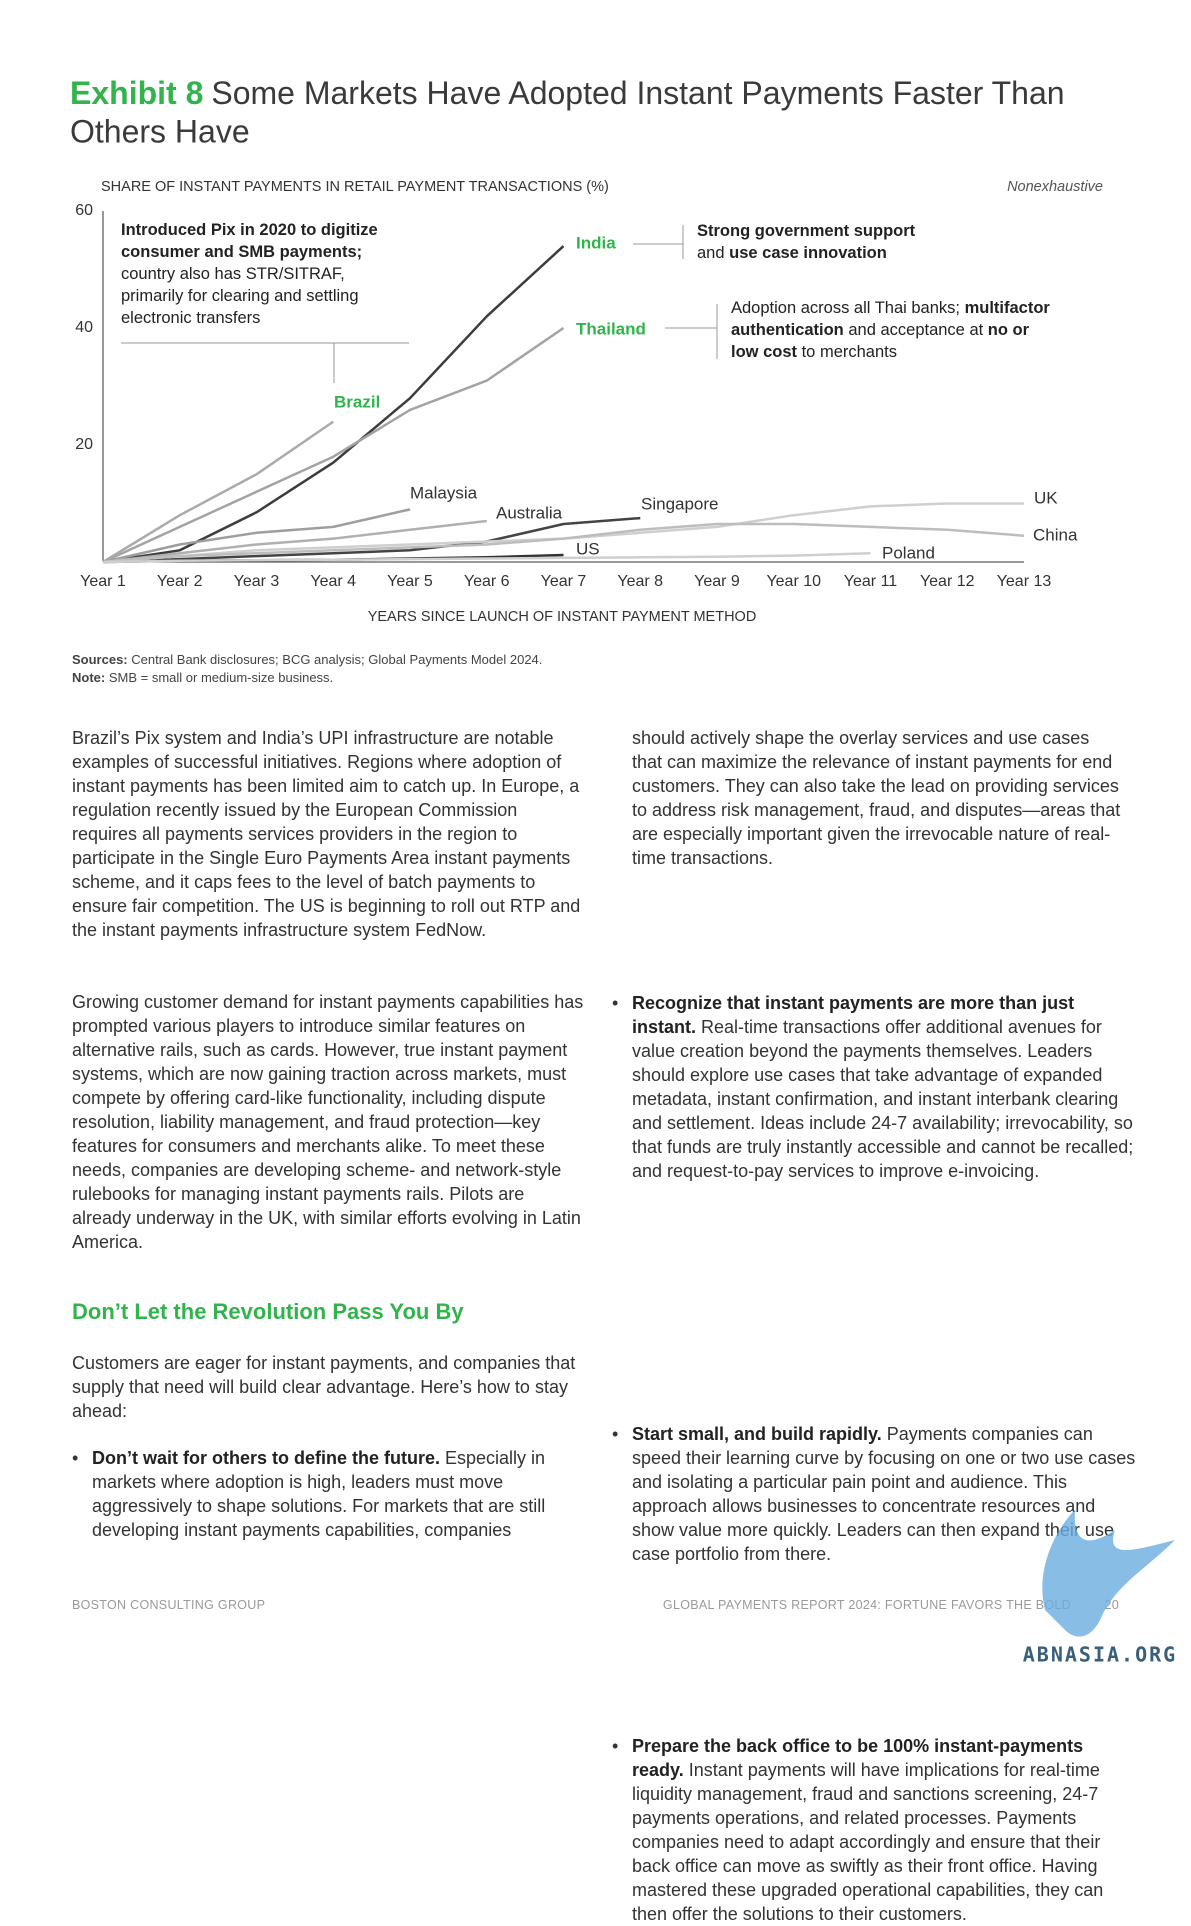 The width and height of the screenshot is (1191, 1926). I want to click on watermark-text: ABNASIA.ORG, so click(1100, 1655).